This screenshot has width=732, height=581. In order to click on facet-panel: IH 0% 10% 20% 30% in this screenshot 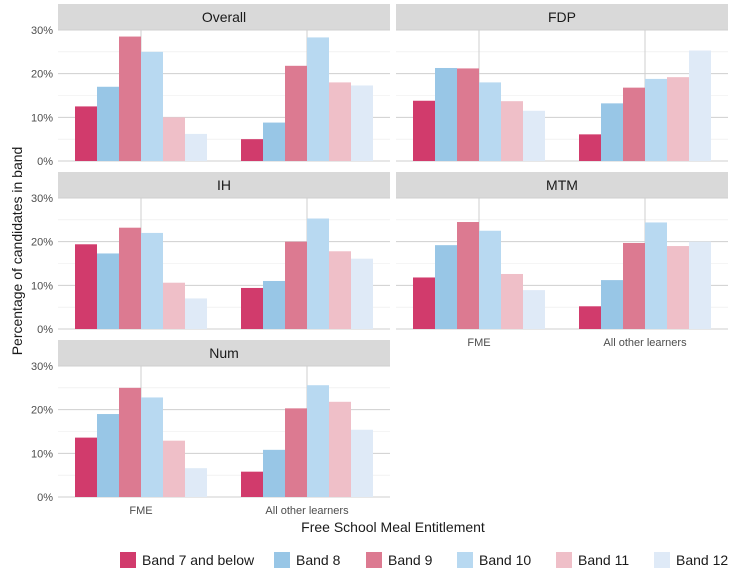, I will do `click(210, 254)`.